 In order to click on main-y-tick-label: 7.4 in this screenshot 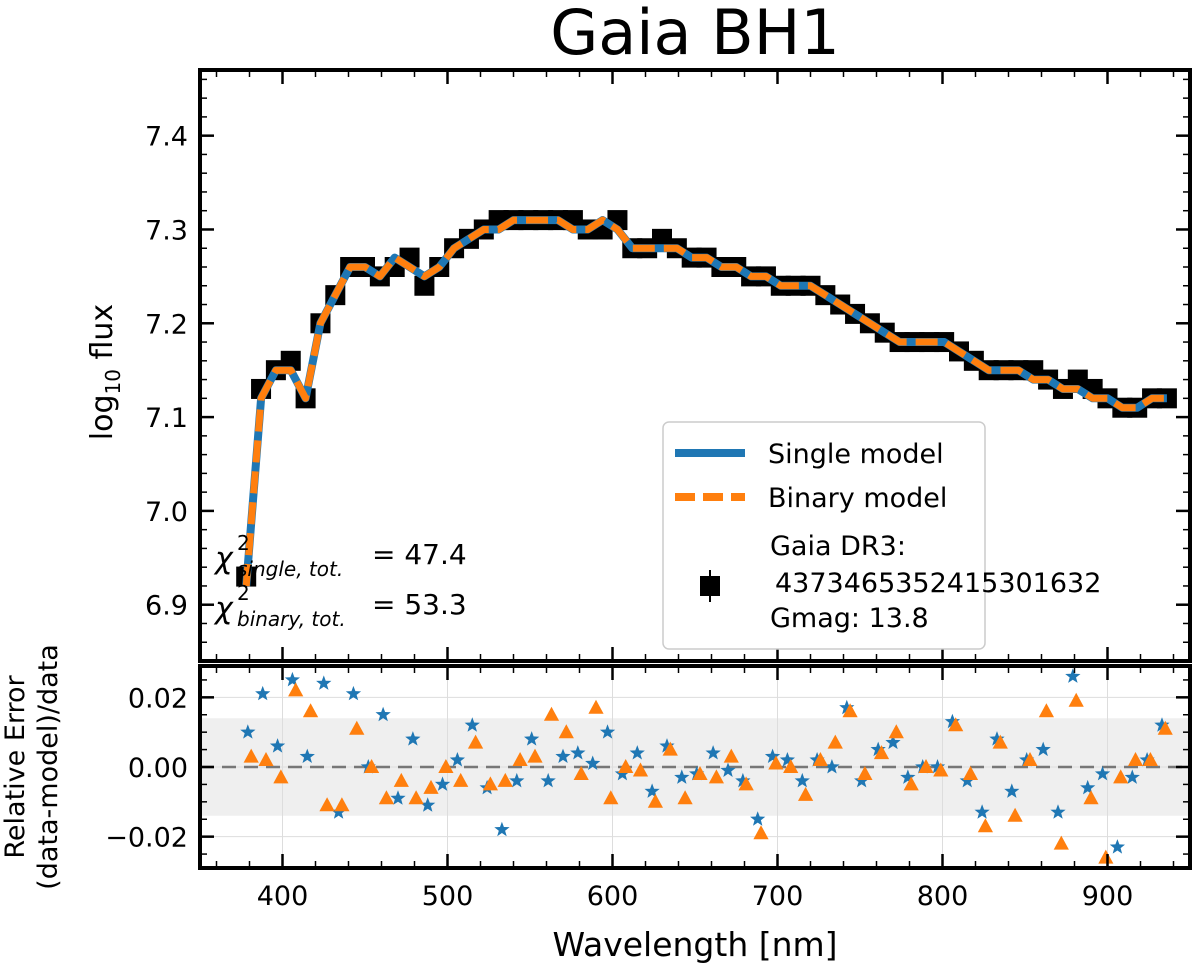, I will do `click(166, 137)`.